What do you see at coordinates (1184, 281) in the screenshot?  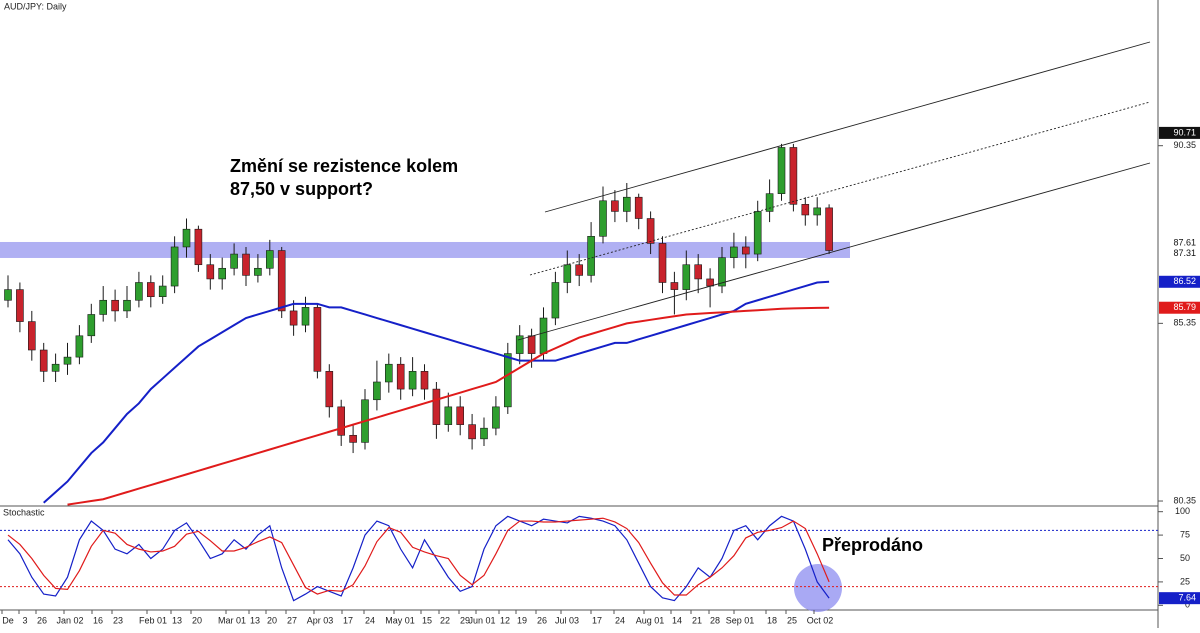 I see `price-tag-label: 86.52` at bounding box center [1184, 281].